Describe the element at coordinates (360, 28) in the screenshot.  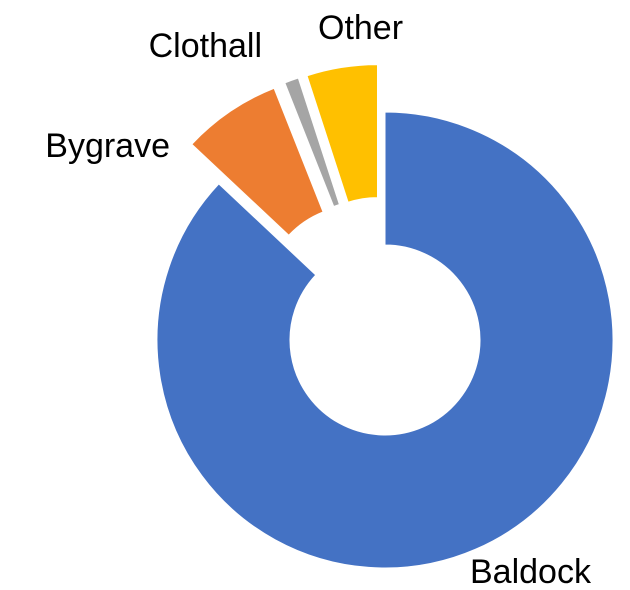
I see `slice-label: Other` at that location.